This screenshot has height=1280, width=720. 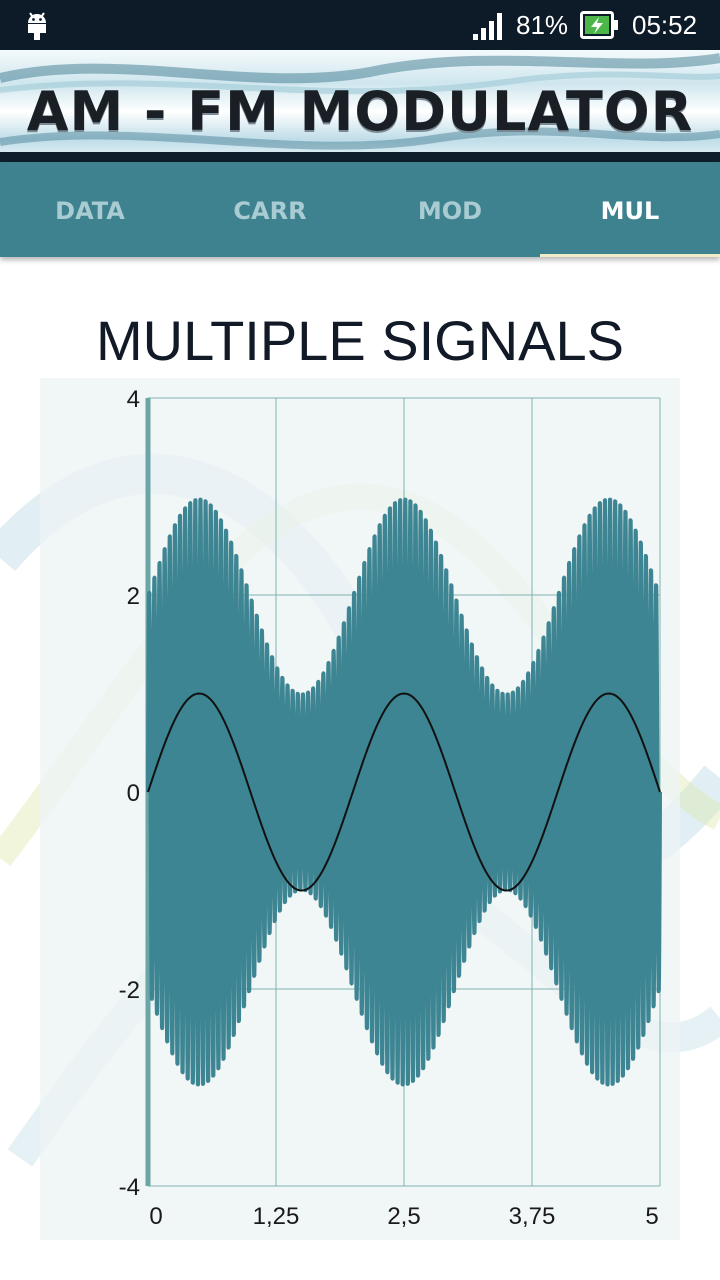 What do you see at coordinates (630, 255) in the screenshot?
I see `active-tab-indicator` at bounding box center [630, 255].